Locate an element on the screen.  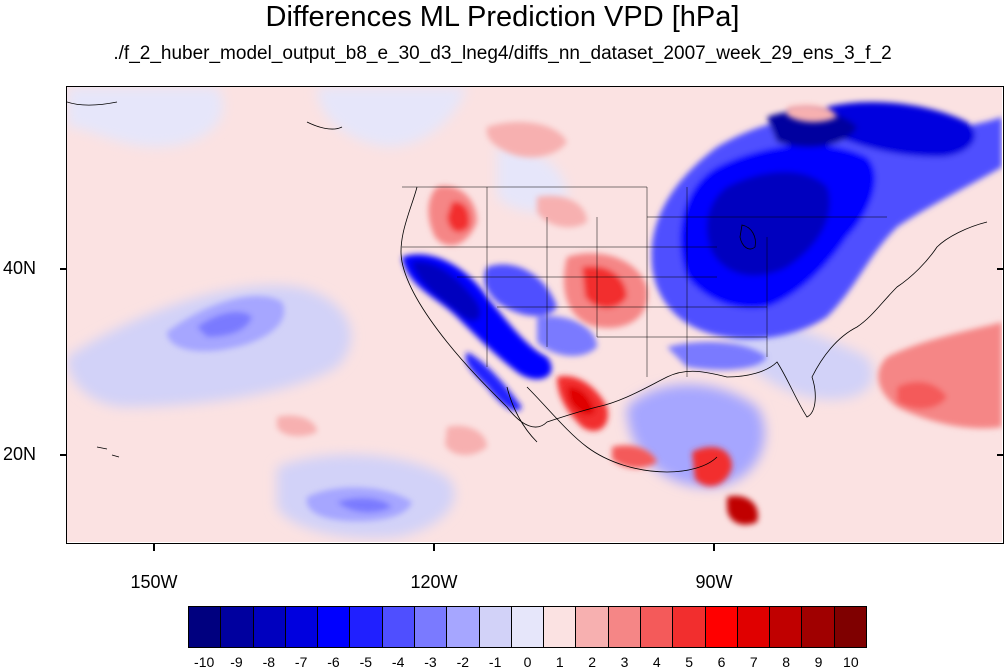
colorbar-label: 7 is located at coordinates (753, 662).